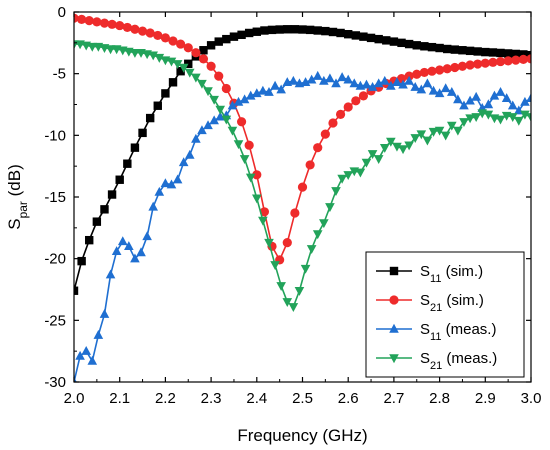  I want to click on legend-item: S21 (meas.), so click(436, 361).